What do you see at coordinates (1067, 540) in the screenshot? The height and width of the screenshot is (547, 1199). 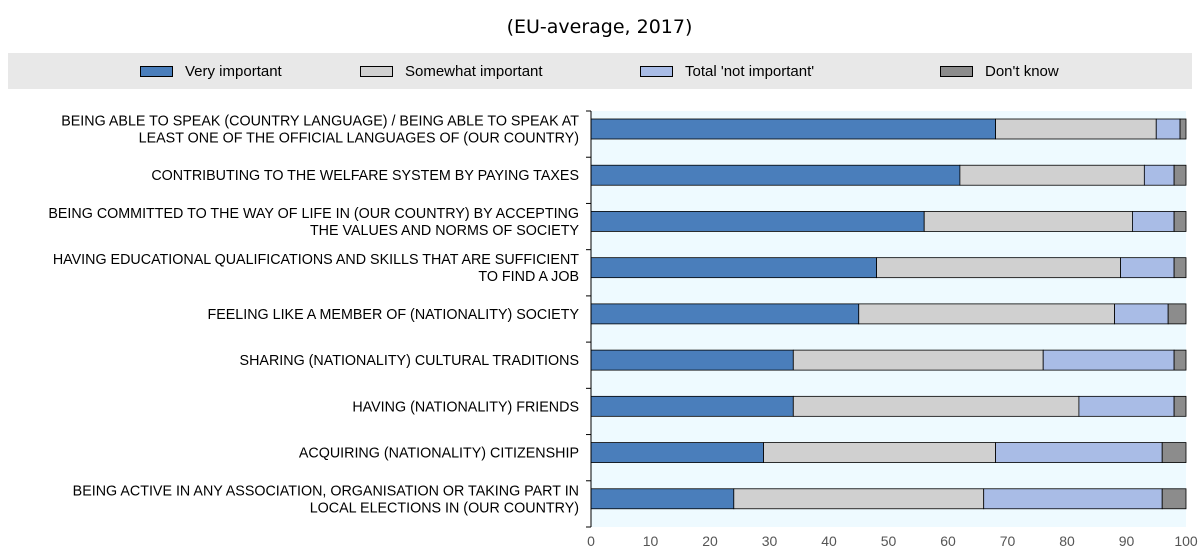 I see `x-tick-label-80: 80` at bounding box center [1067, 540].